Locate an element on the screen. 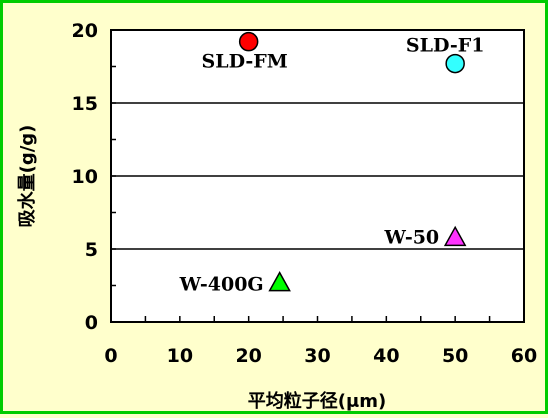 The image size is (548, 418). x-tick-label: 20 is located at coordinates (248, 356).